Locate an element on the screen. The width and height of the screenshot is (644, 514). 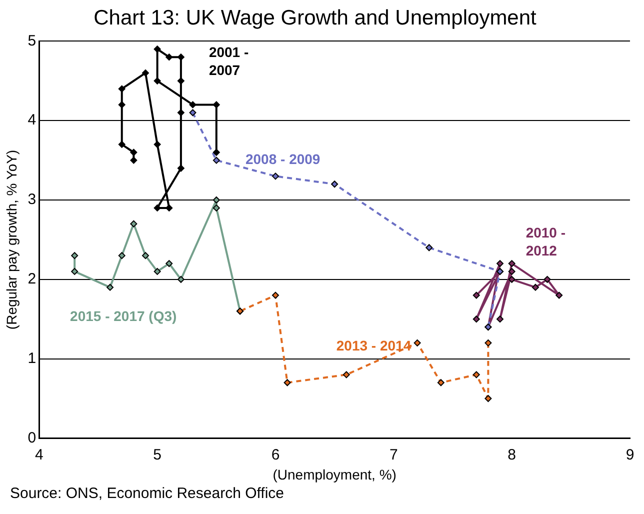
y-tick-label: 4 is located at coordinates (32, 120).